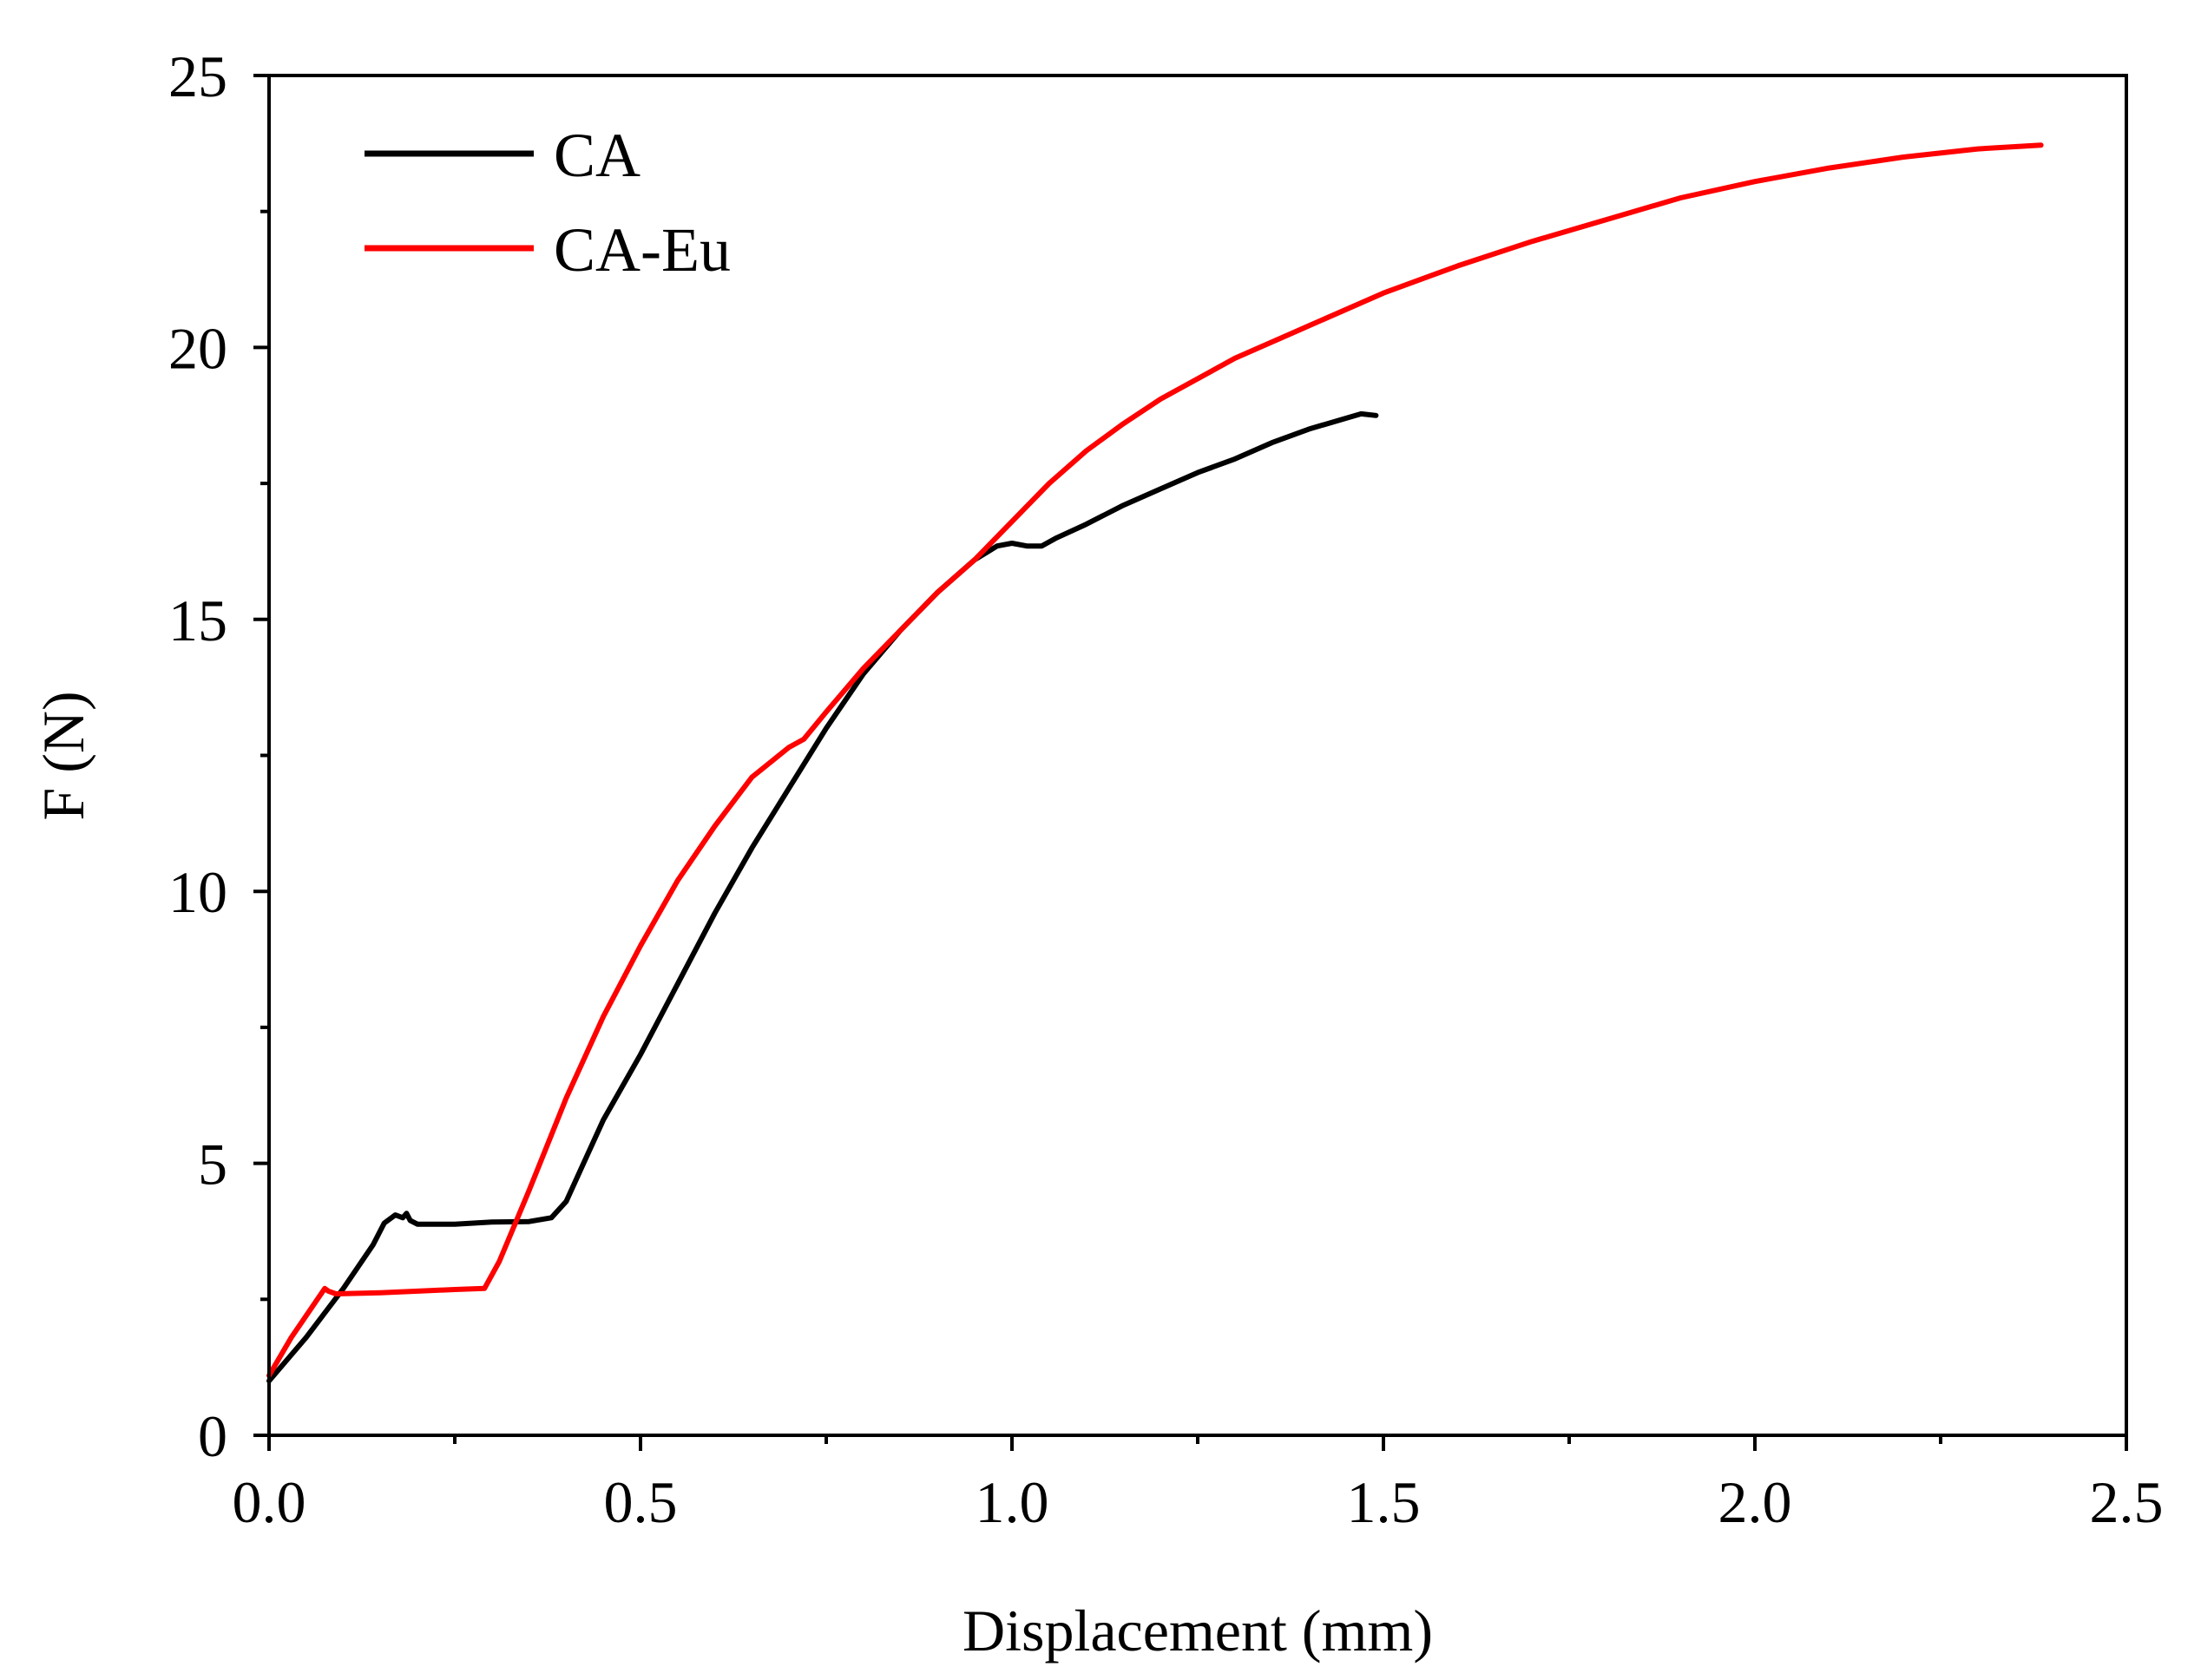 The width and height of the screenshot is (2201, 1680). Describe the element at coordinates (198, 620) in the screenshot. I see `y-tick-label: 15` at that location.